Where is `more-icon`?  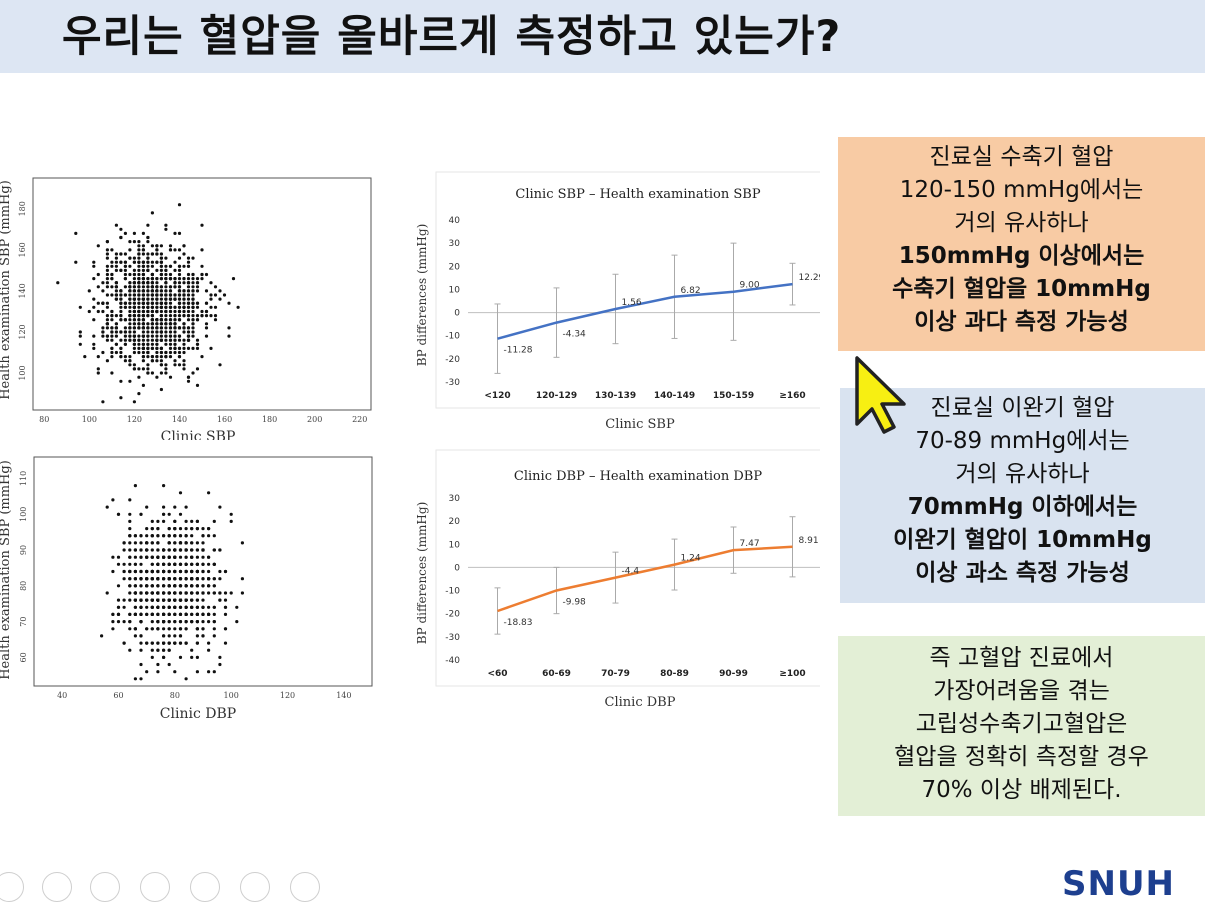 more-icon is located at coordinates (305, 887).